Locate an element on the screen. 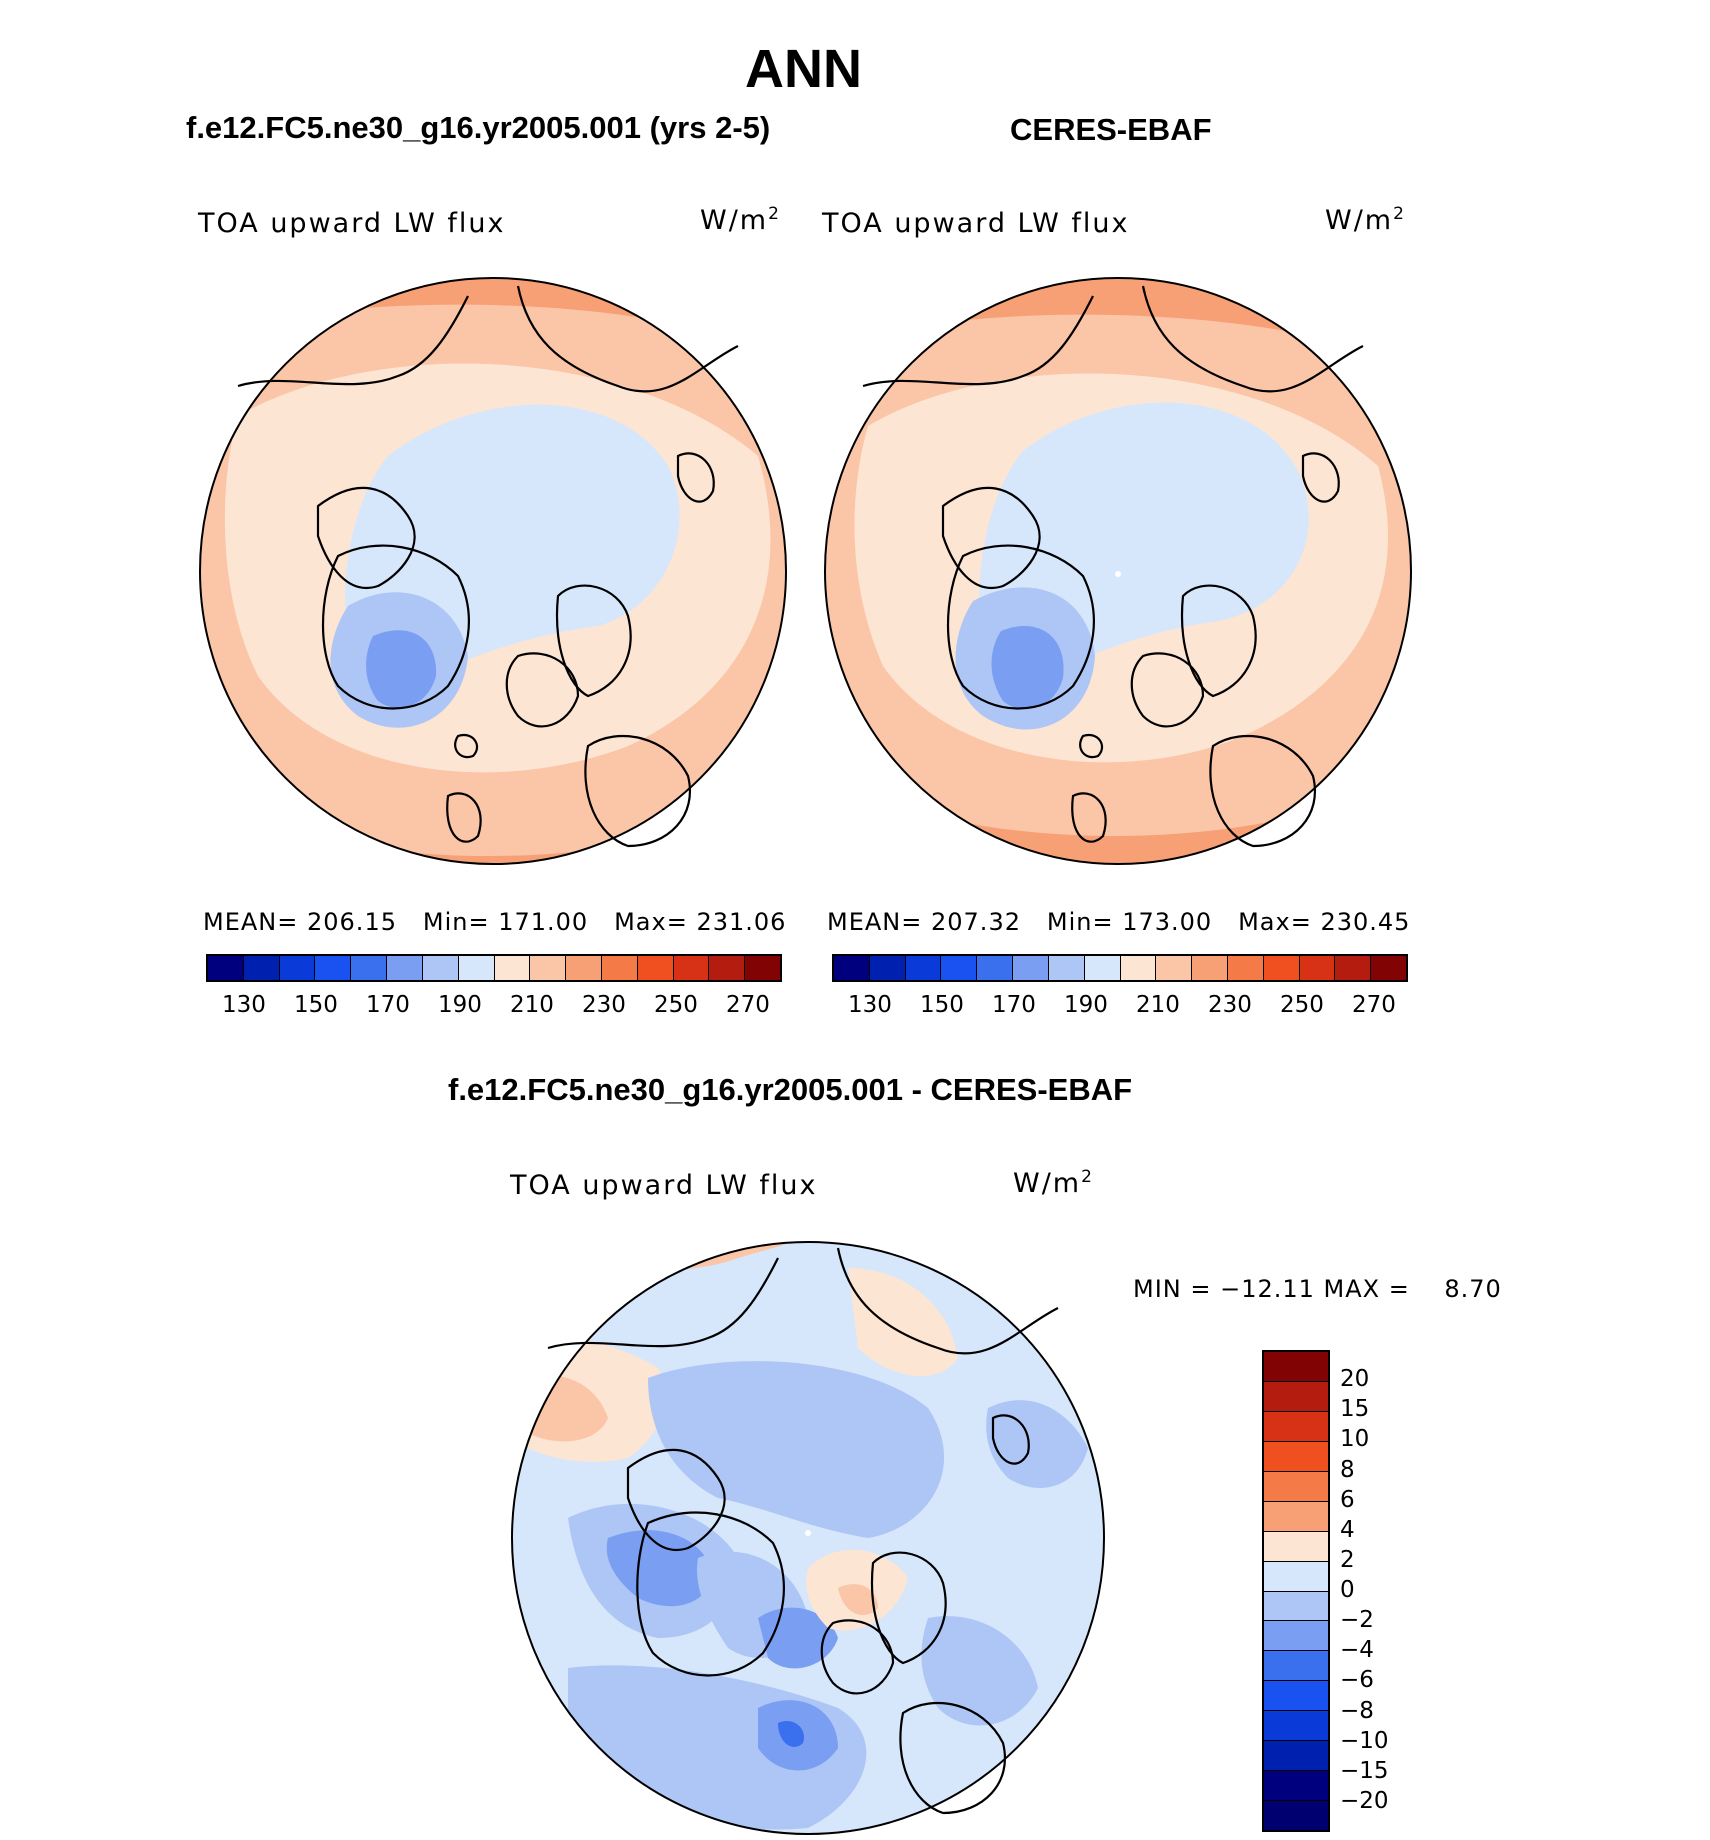 This screenshot has width=1710, height=1840. diff-colorbar-ticks: 20 15 10 8 6 4 2 0 −2 −4 −6 −8 −10 −15 −20 is located at coordinates (1380, 1591).